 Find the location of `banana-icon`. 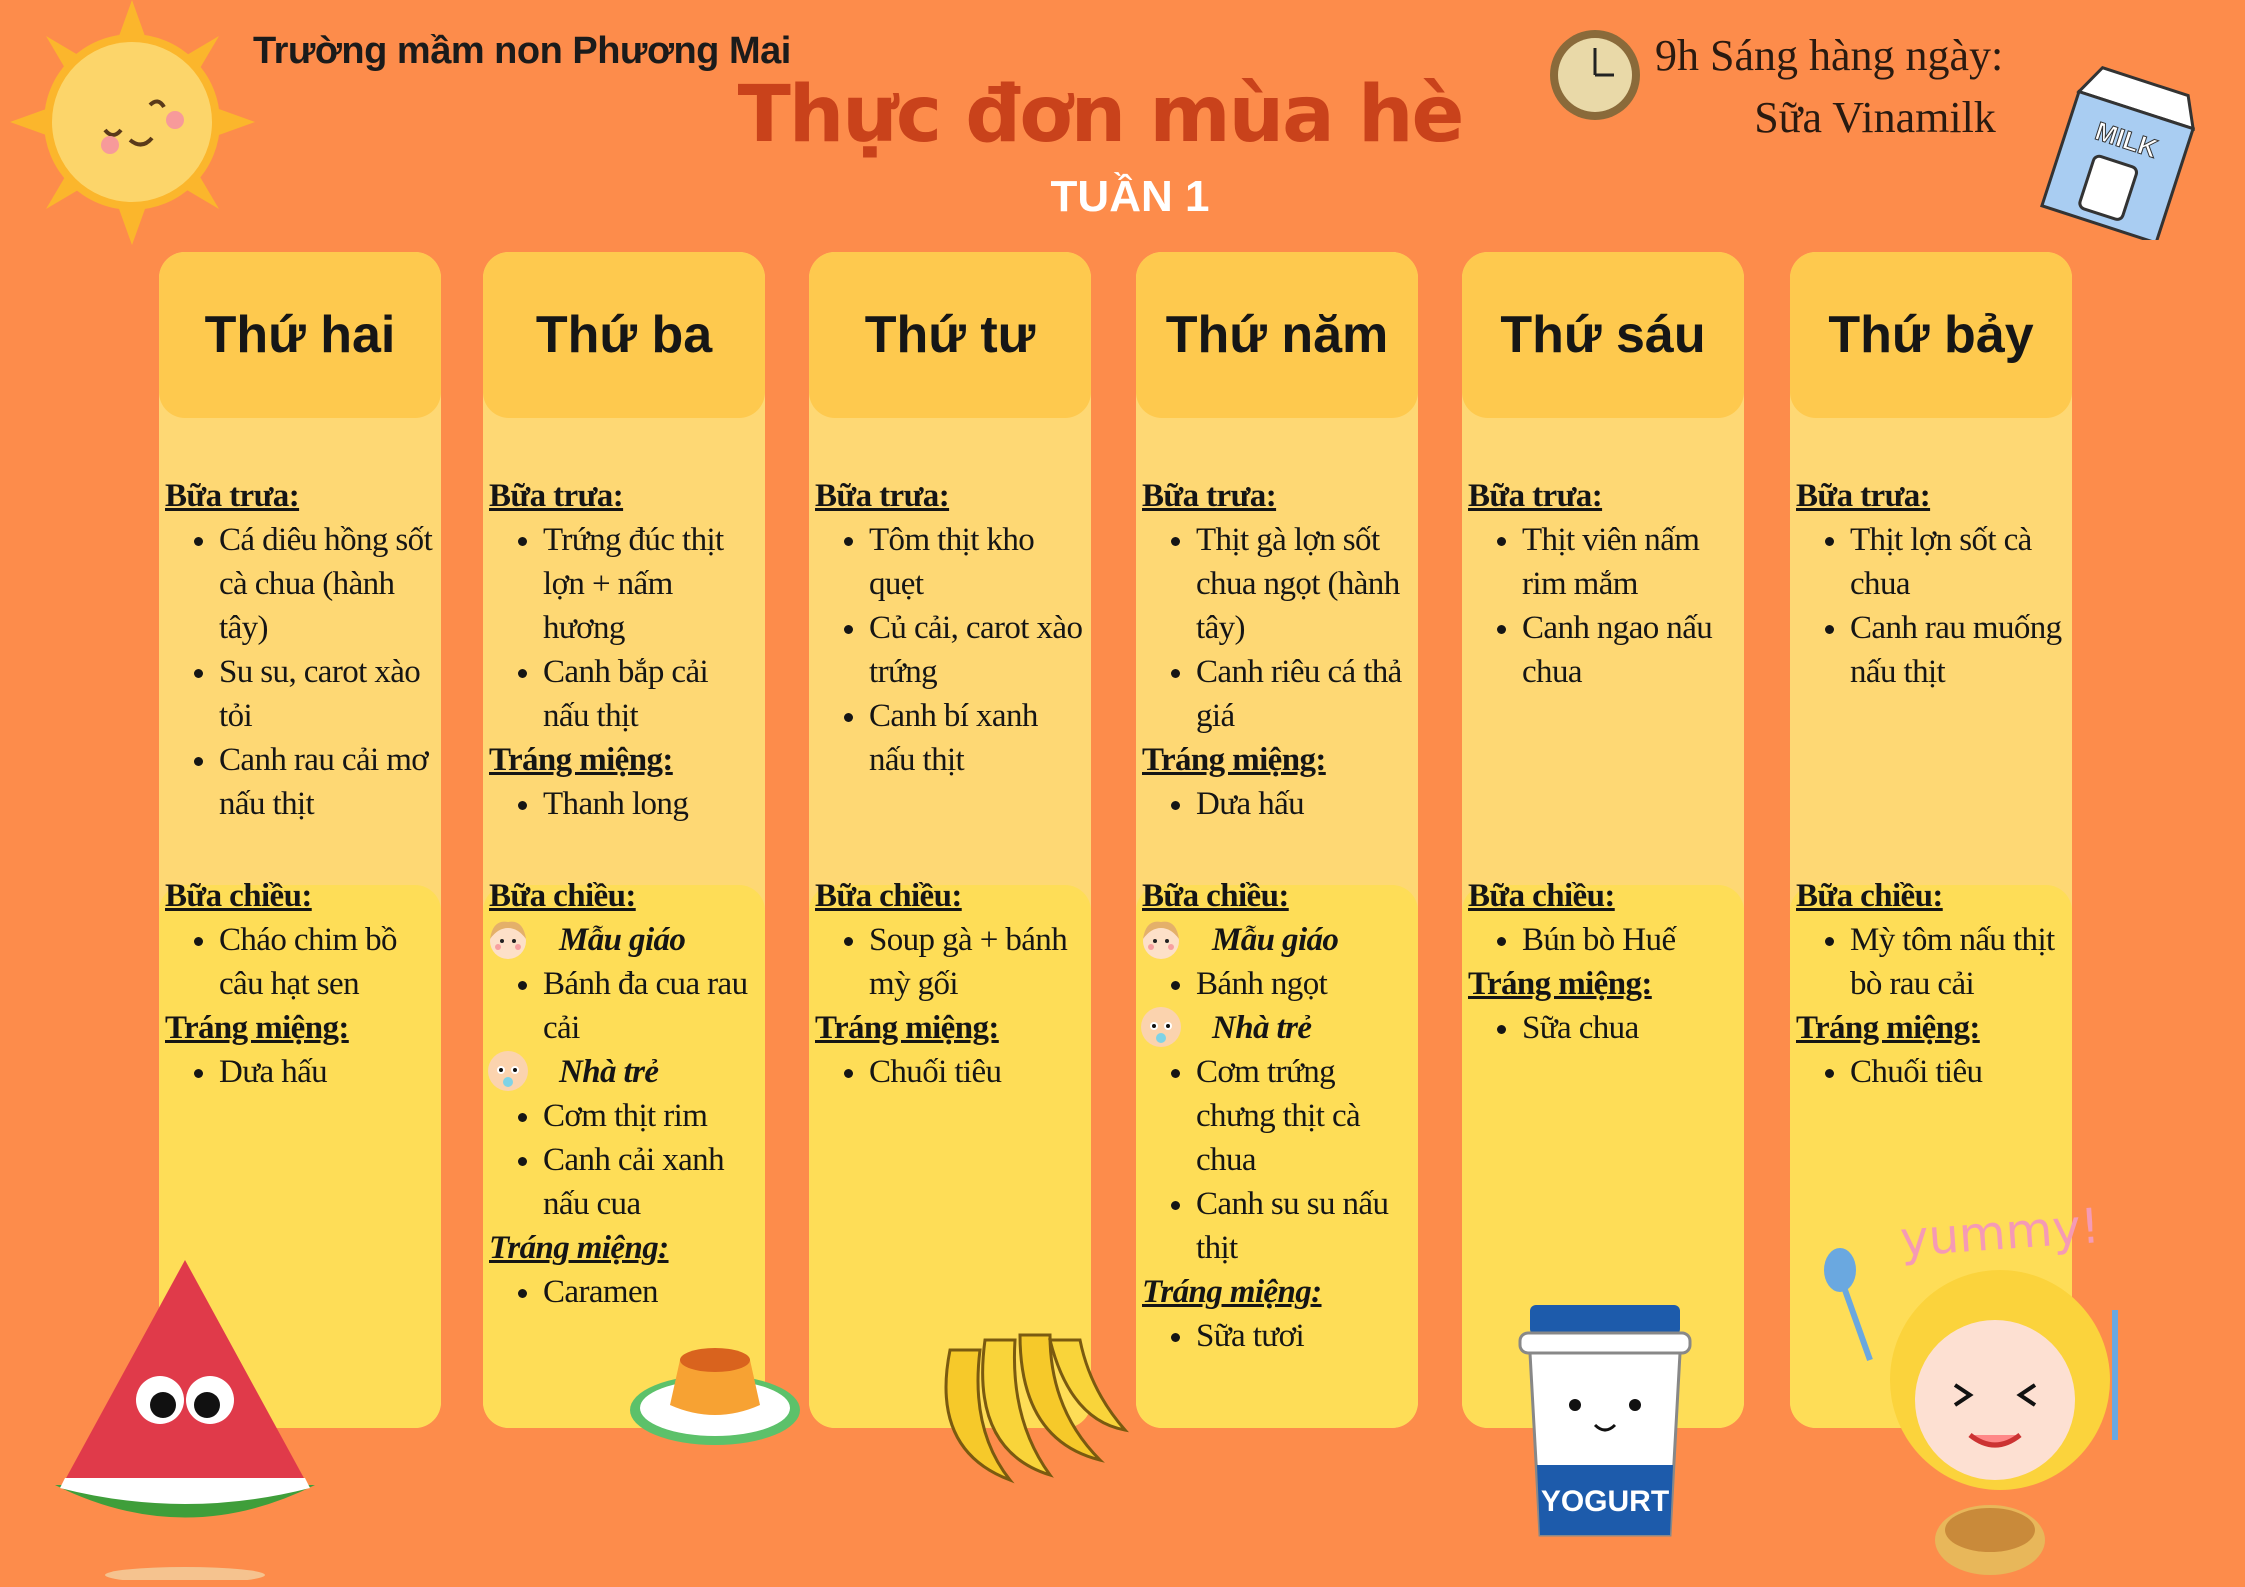

banana-icon is located at coordinates (1036, 1408).